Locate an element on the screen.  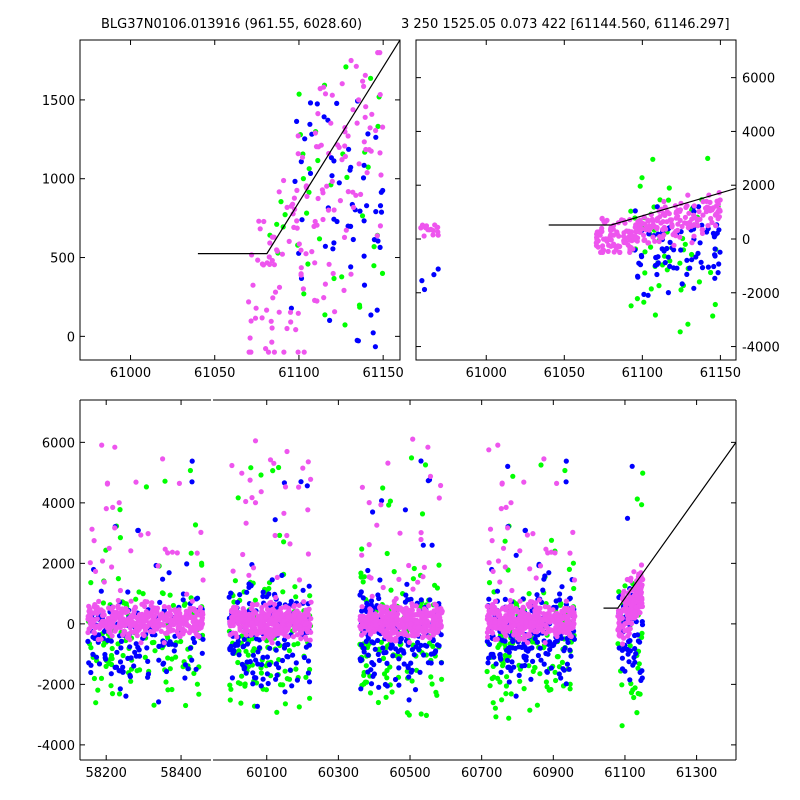
model-line is located at coordinates (298, 147).